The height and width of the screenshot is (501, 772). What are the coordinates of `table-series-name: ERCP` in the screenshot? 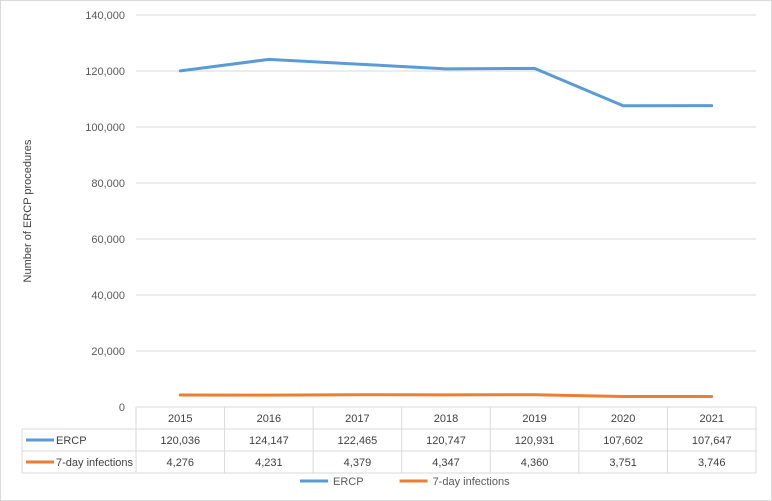 It's located at (71, 441).